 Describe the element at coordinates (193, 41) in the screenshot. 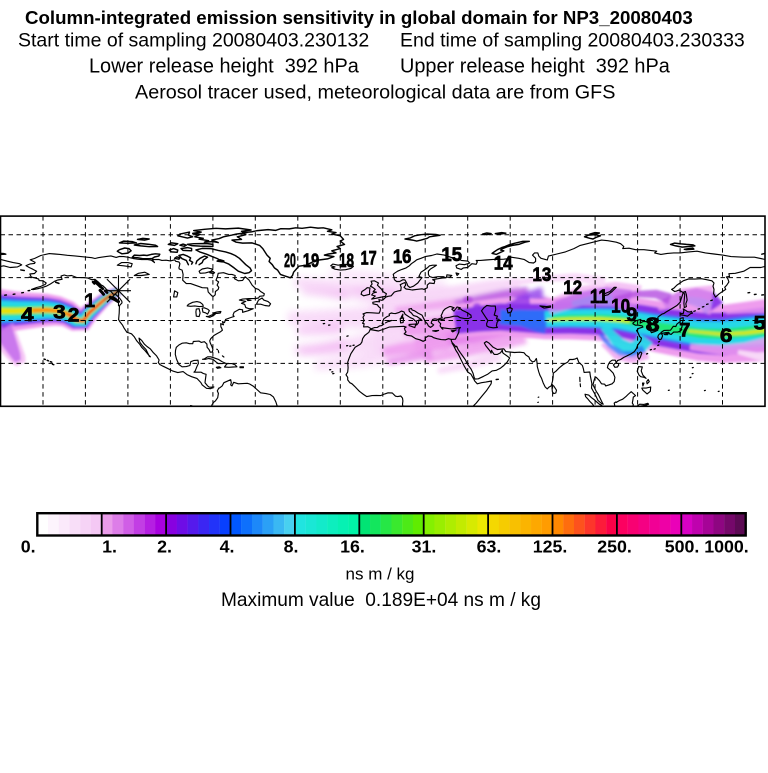

I see `svg-text:Start time of sampling 2008040: Start time of sampling 20080403.230132` at that location.